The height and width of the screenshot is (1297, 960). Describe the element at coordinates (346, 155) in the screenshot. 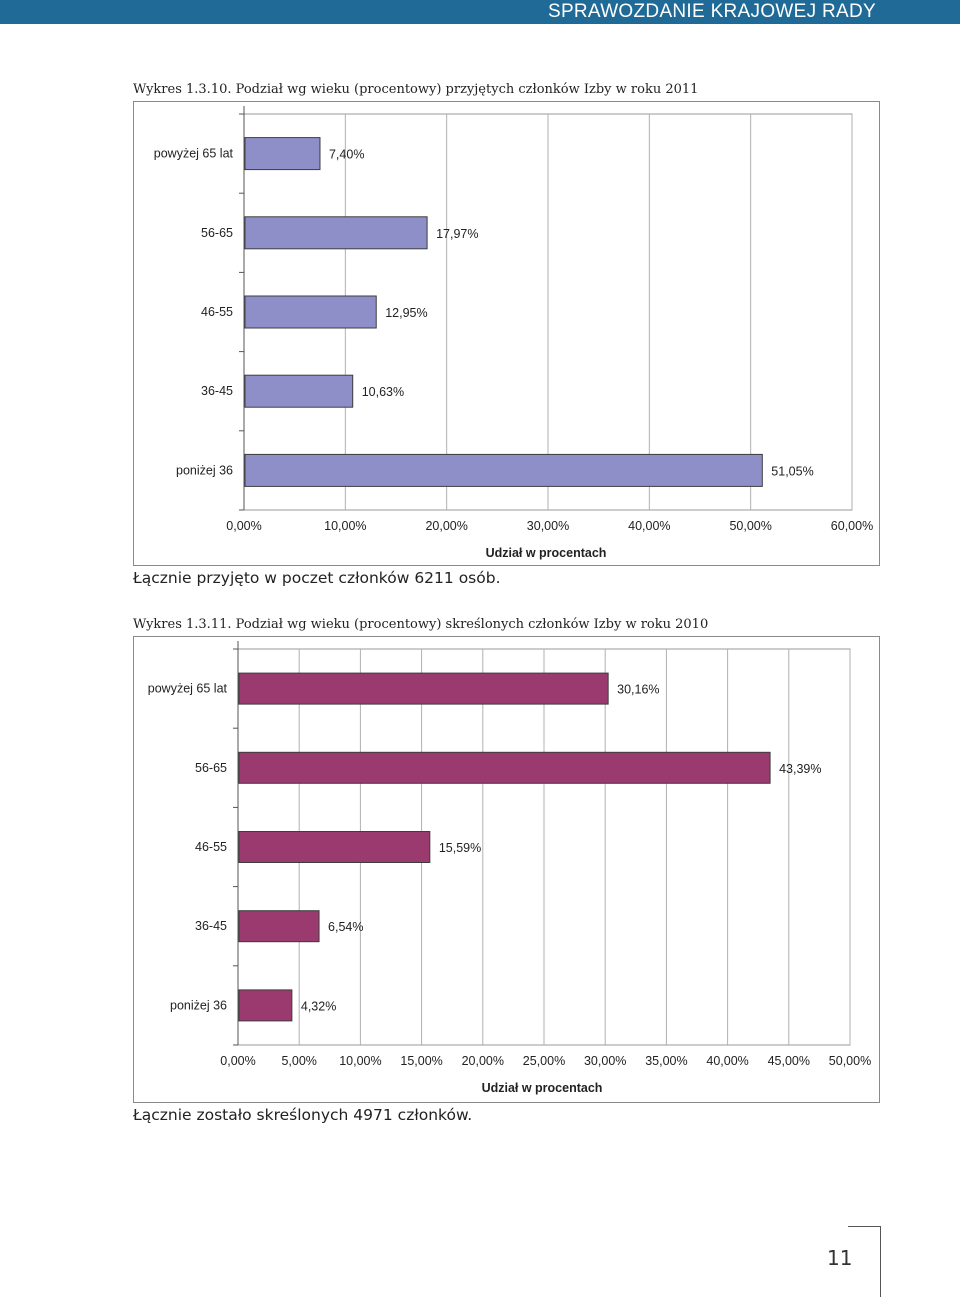

I see `data-label: 7,40%` at that location.